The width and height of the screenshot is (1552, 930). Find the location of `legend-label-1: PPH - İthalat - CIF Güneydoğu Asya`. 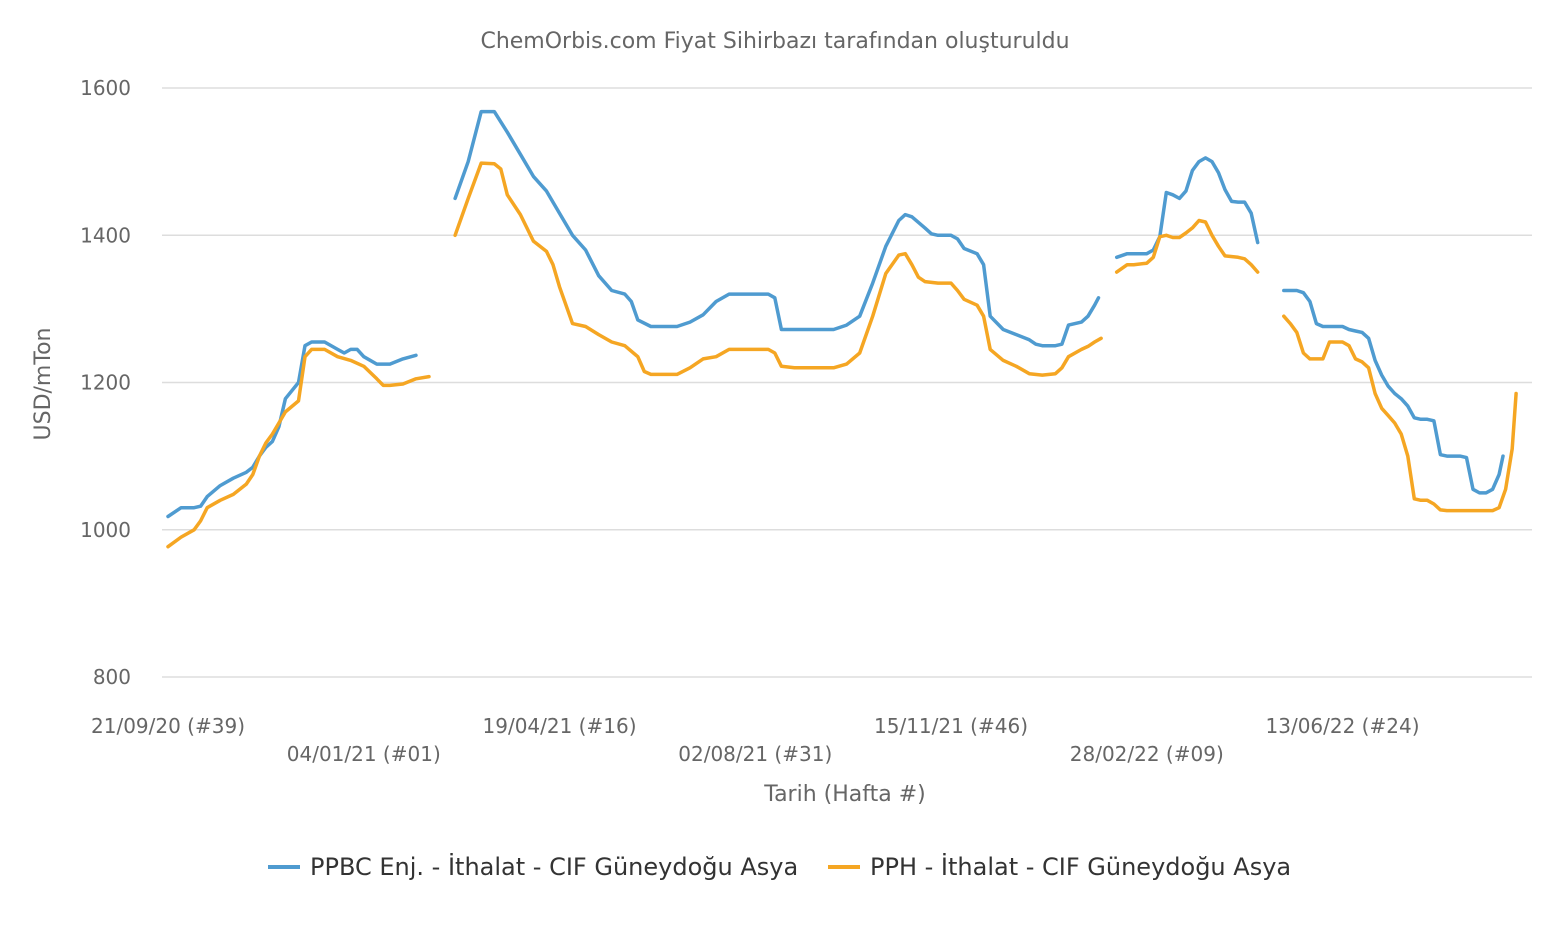

legend-label-1: PPH - İthalat - CIF Güneydoğu Asya is located at coordinates (1080, 866).